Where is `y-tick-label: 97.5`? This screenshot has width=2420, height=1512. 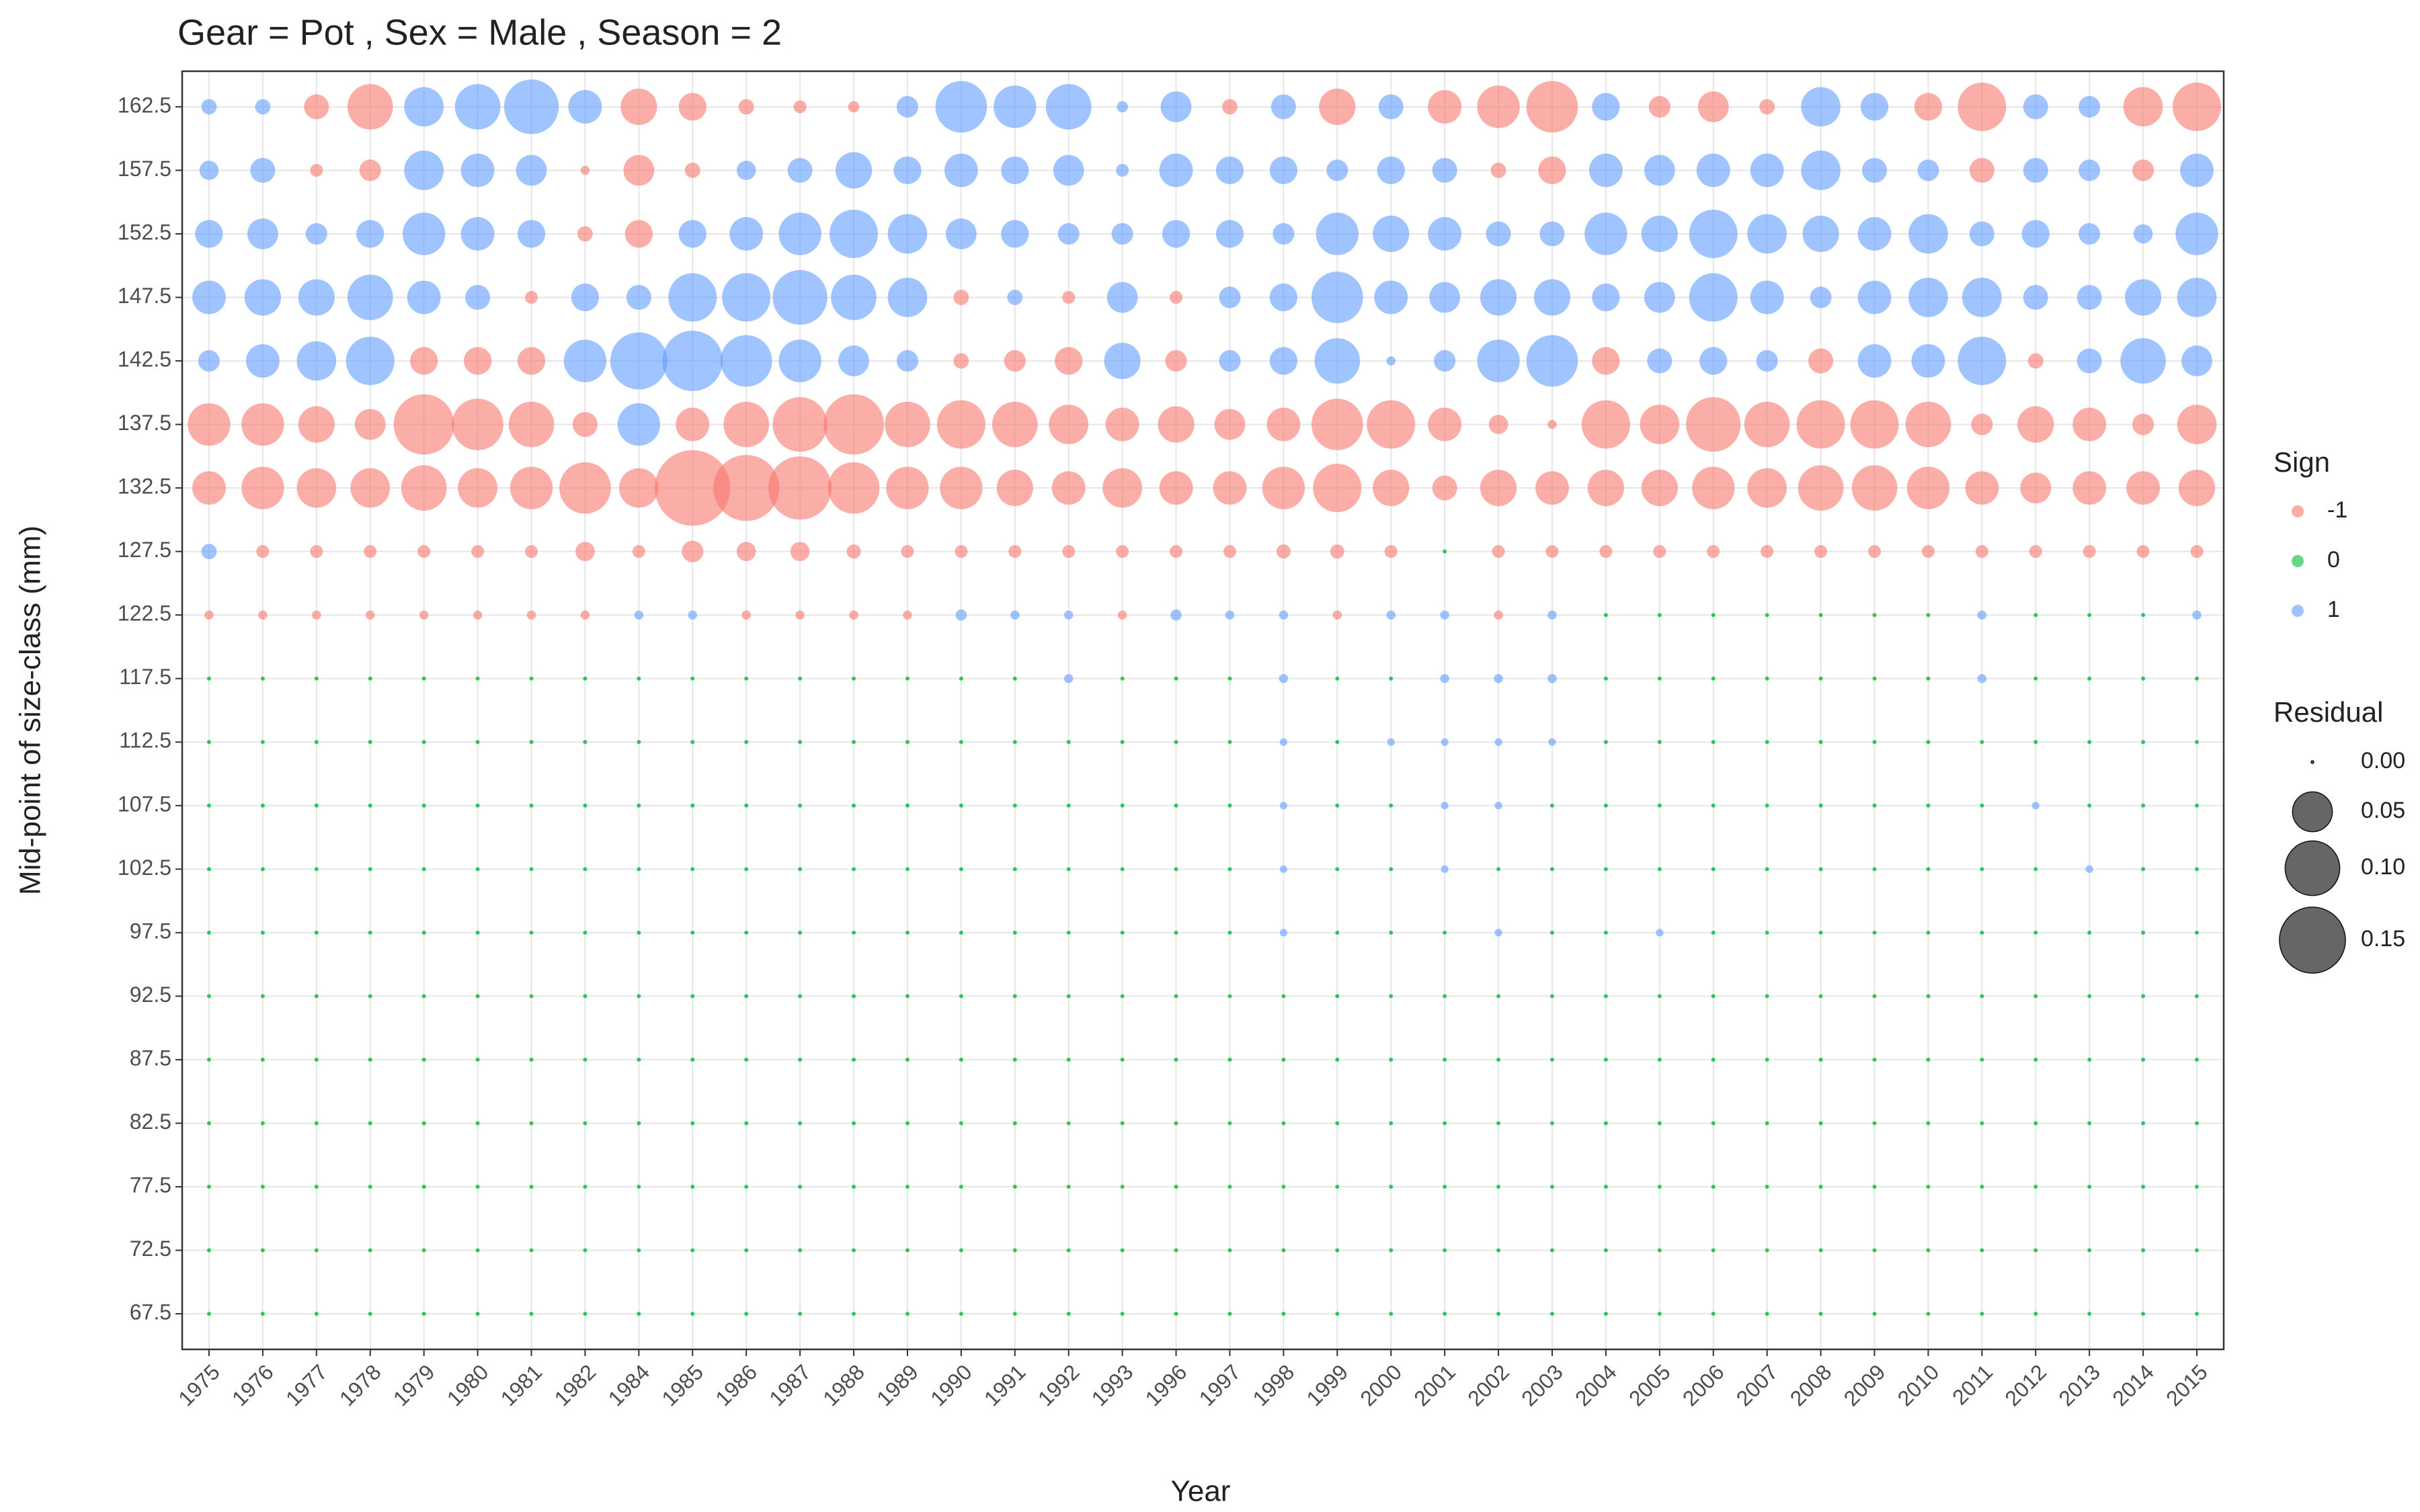
y-tick-label: 97.5 is located at coordinates (150, 931).